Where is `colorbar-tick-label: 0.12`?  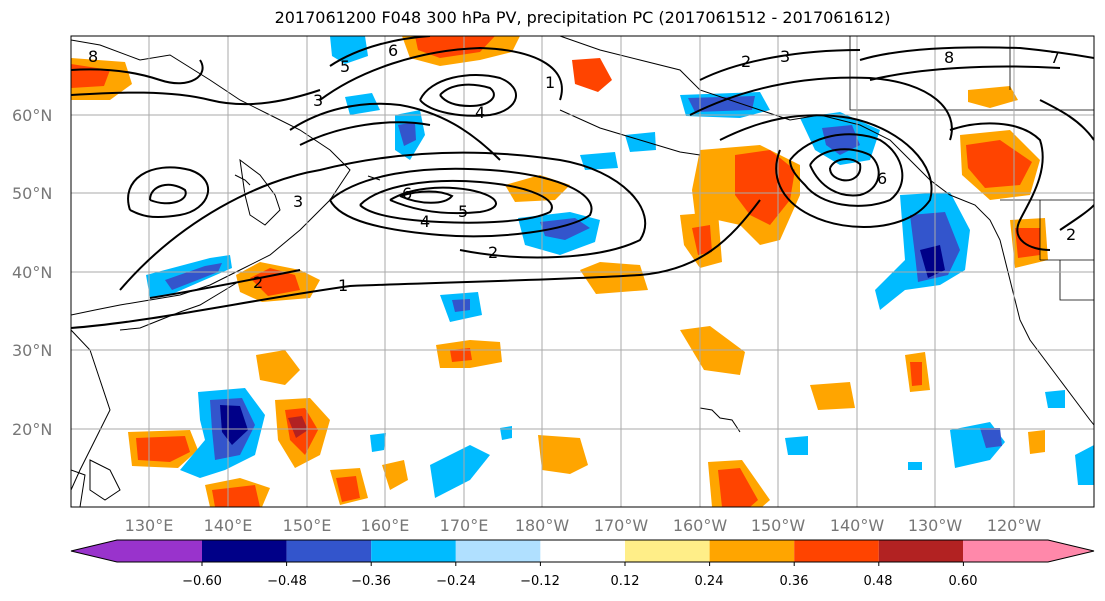
colorbar-tick-label: 0.12 is located at coordinates (625, 581).